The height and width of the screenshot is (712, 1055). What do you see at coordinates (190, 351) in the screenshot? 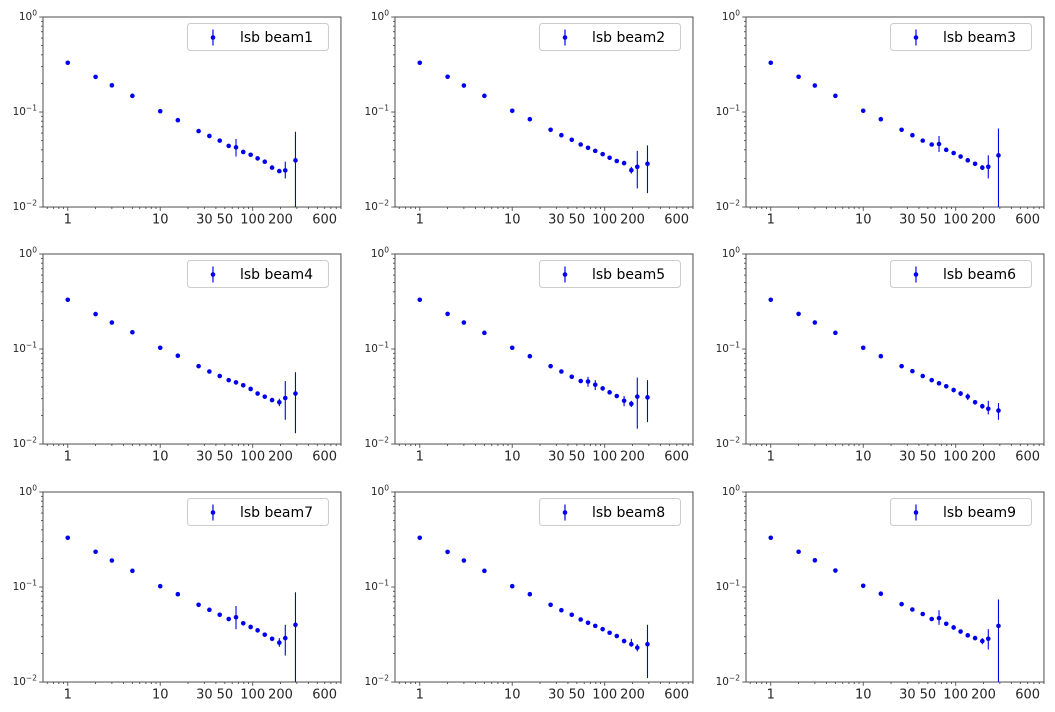
I see `axis-ticks` at bounding box center [190, 351].